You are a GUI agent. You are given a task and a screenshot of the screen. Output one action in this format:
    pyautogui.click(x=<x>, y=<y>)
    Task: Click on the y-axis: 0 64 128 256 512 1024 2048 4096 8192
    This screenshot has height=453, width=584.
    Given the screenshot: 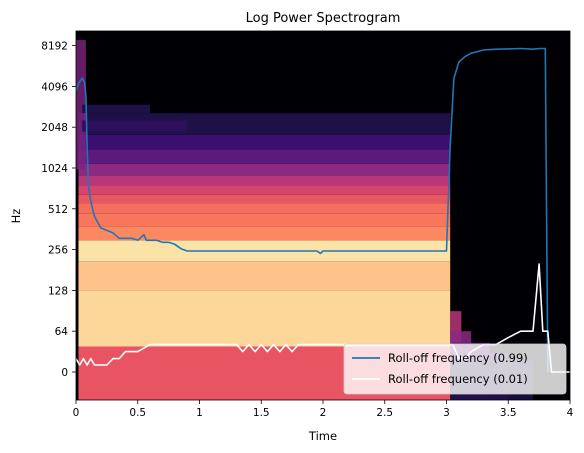 What is the action you would take?
    pyautogui.click(x=58, y=210)
    